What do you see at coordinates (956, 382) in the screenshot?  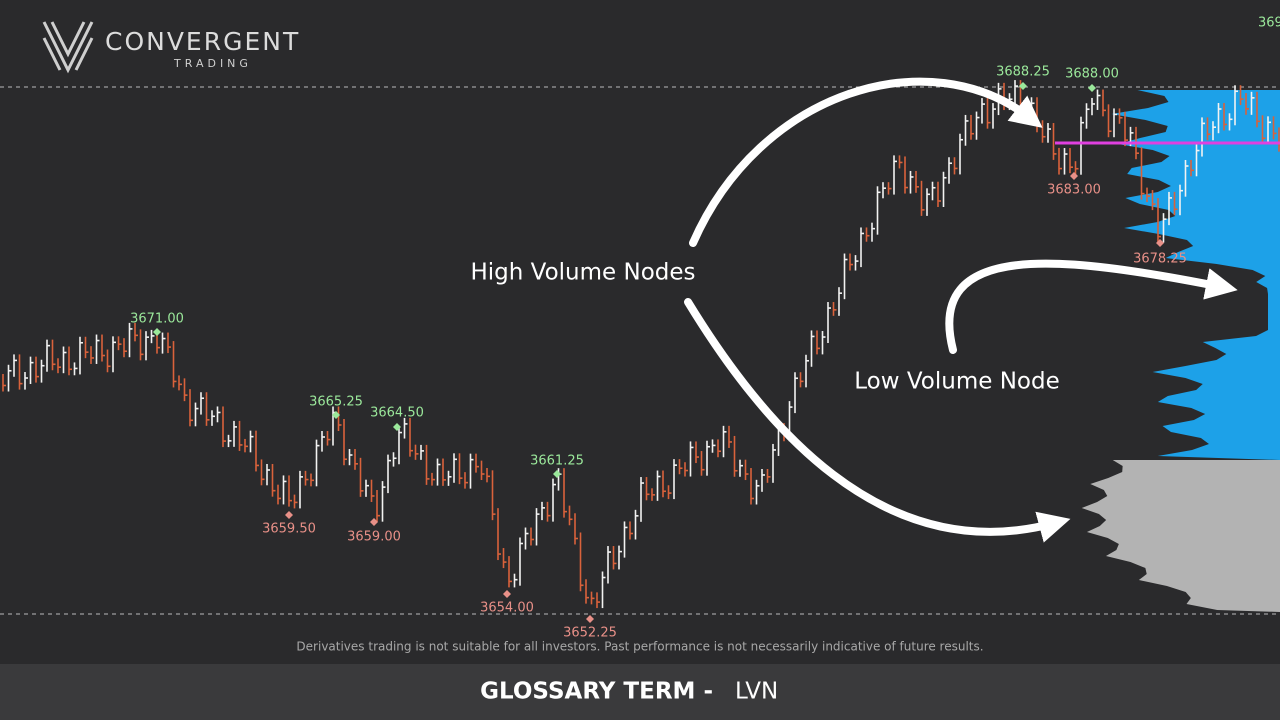 I see `annotation: Low Volume Node` at bounding box center [956, 382].